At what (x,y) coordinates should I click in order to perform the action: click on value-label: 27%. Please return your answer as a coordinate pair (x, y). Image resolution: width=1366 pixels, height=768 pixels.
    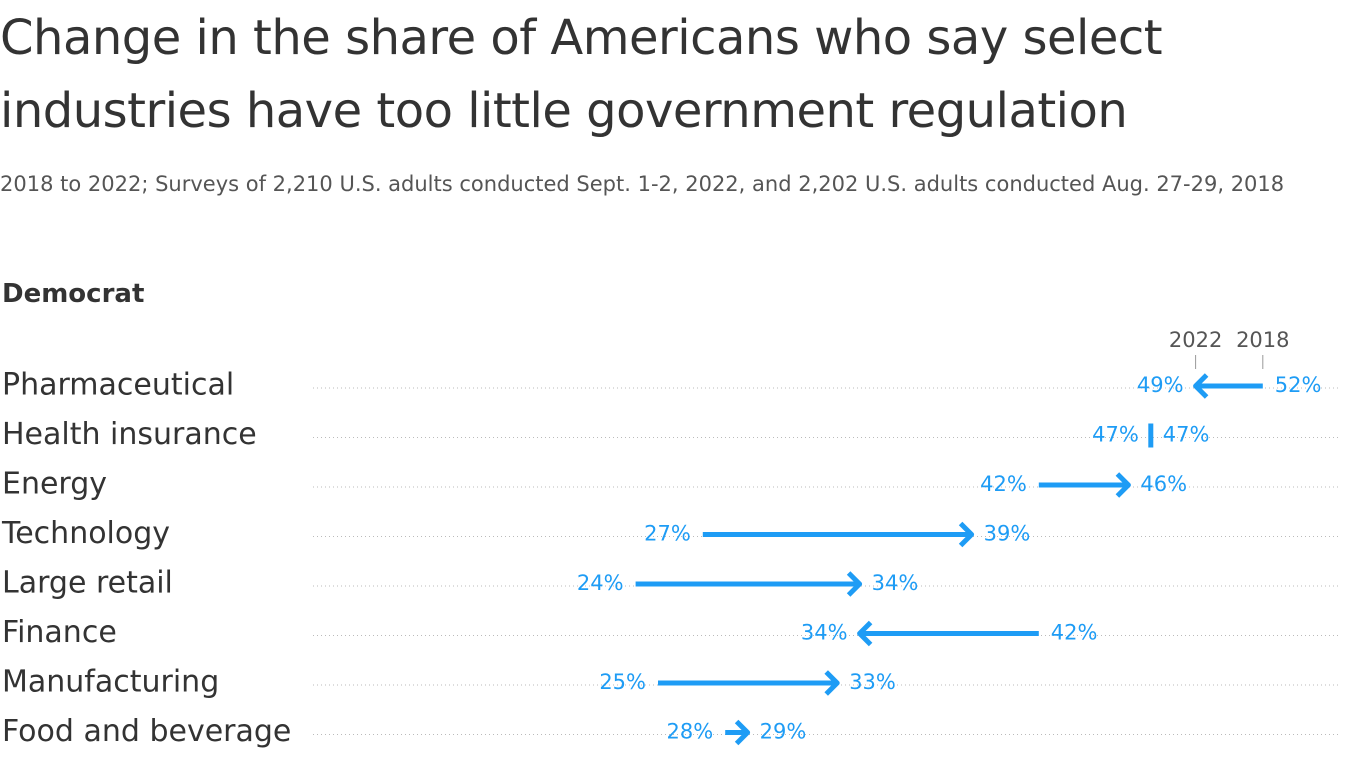
    Looking at the image, I should click on (667, 534).